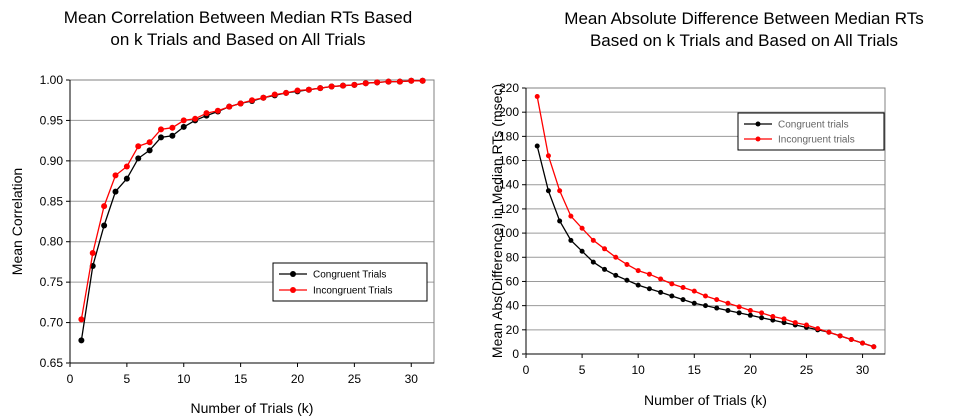 Image resolution: width=972 pixels, height=420 pixels. What do you see at coordinates (52, 80) in the screenshot?
I see `y-tick-label: 1.00` at bounding box center [52, 80].